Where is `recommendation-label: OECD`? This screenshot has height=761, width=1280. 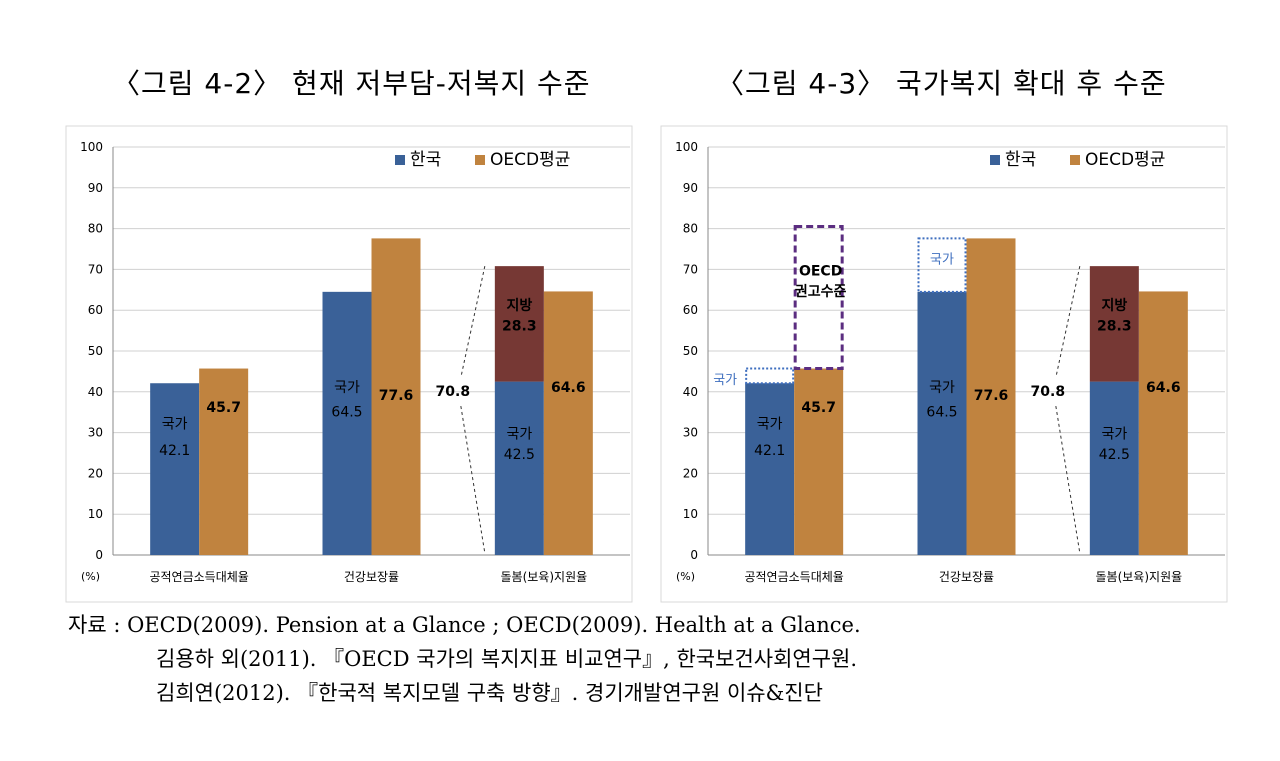
recommendation-label: OECD is located at coordinates (820, 272).